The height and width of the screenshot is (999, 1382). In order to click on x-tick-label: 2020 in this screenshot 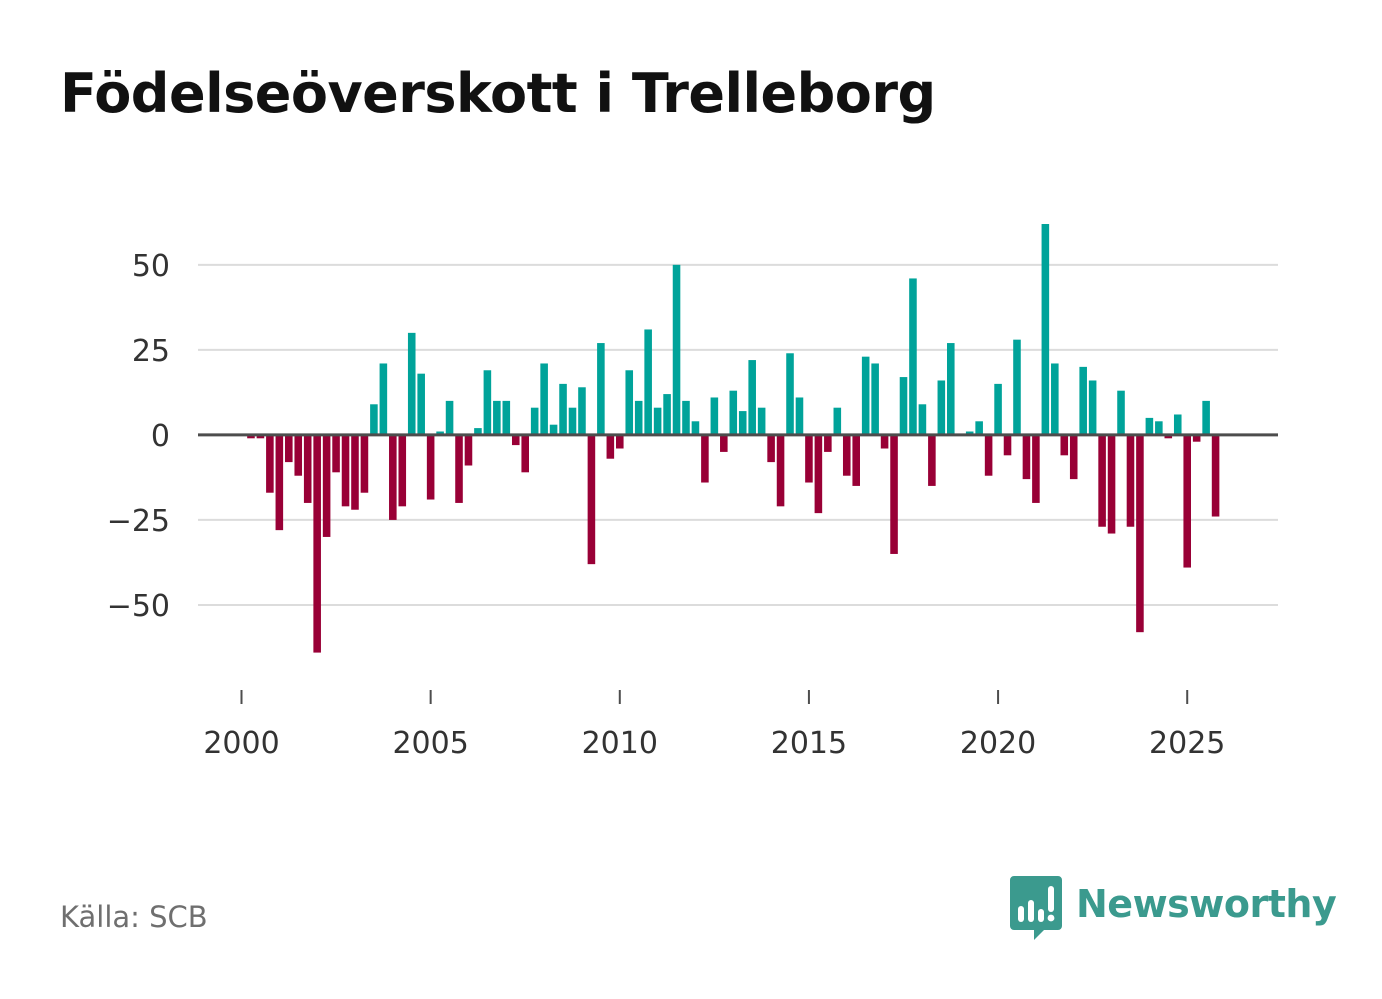, I will do `click(998, 743)`.